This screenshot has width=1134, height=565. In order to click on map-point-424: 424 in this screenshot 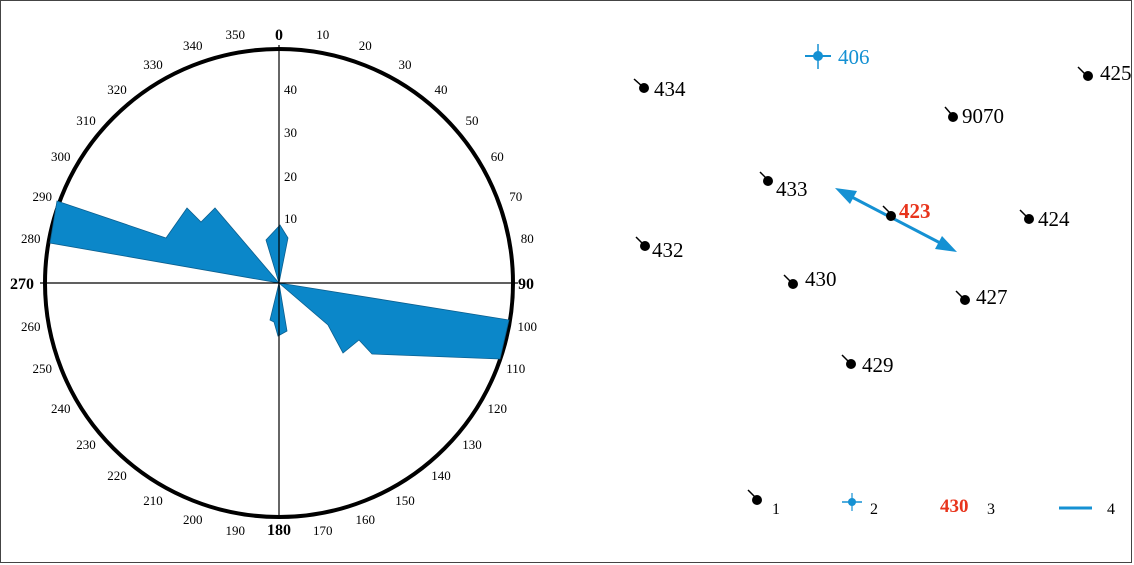, I will do `click(1044, 219)`.